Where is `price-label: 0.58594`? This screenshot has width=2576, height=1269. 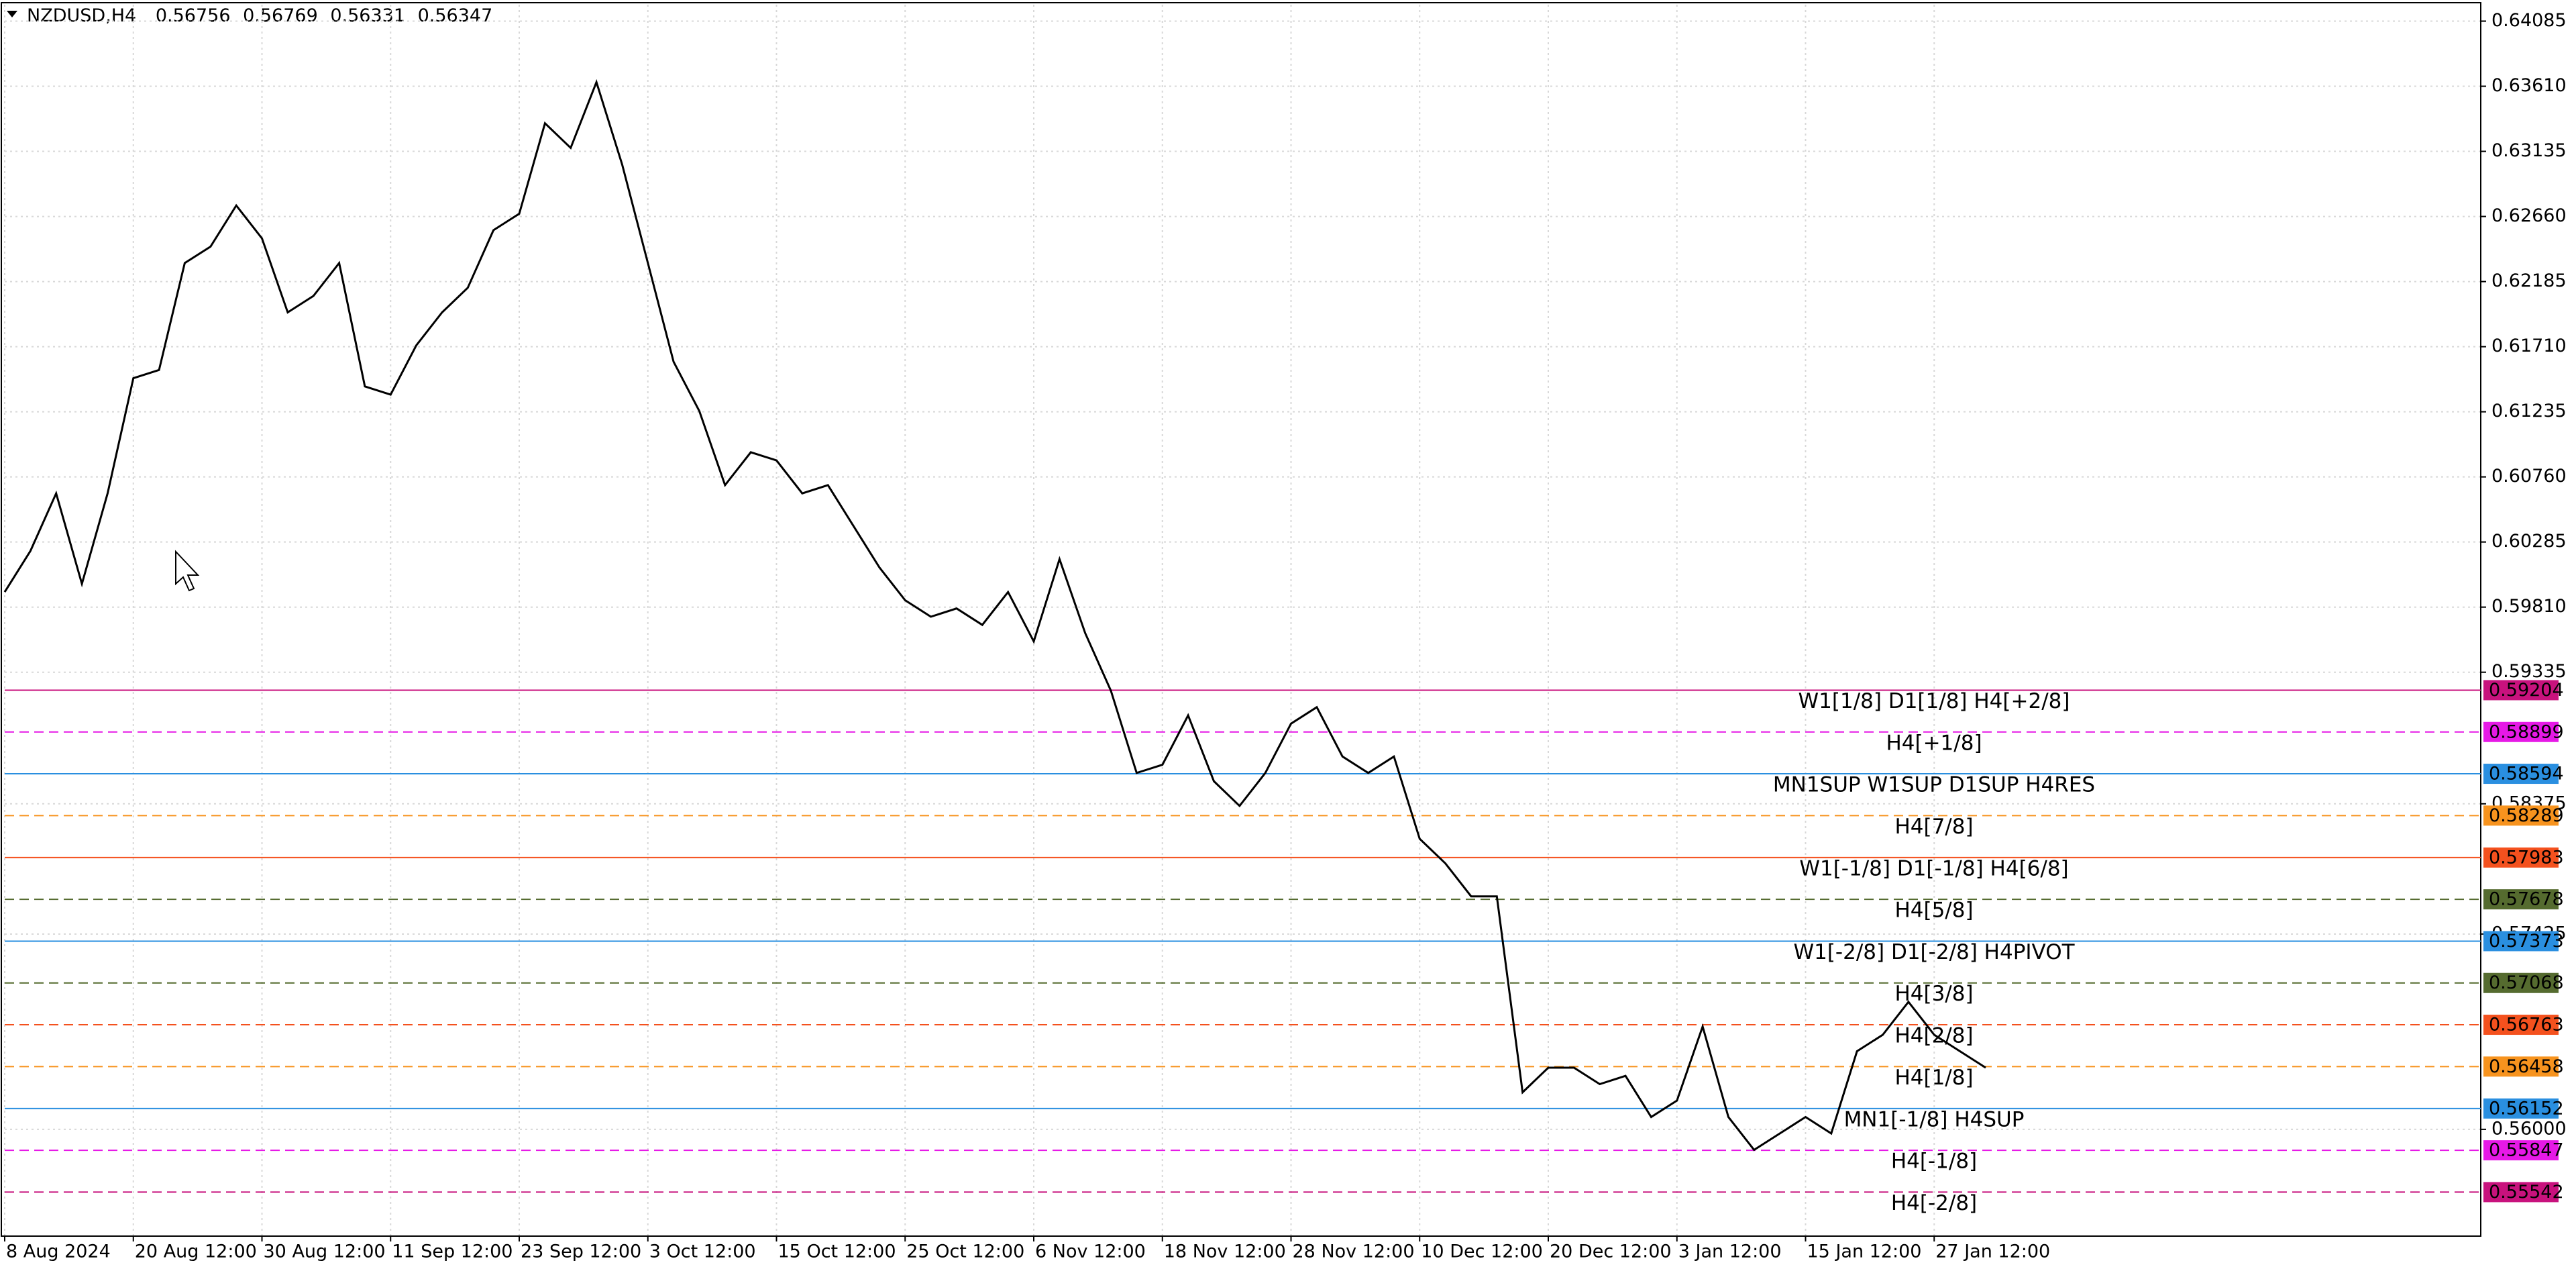 price-label: 0.58594 is located at coordinates (2526, 774).